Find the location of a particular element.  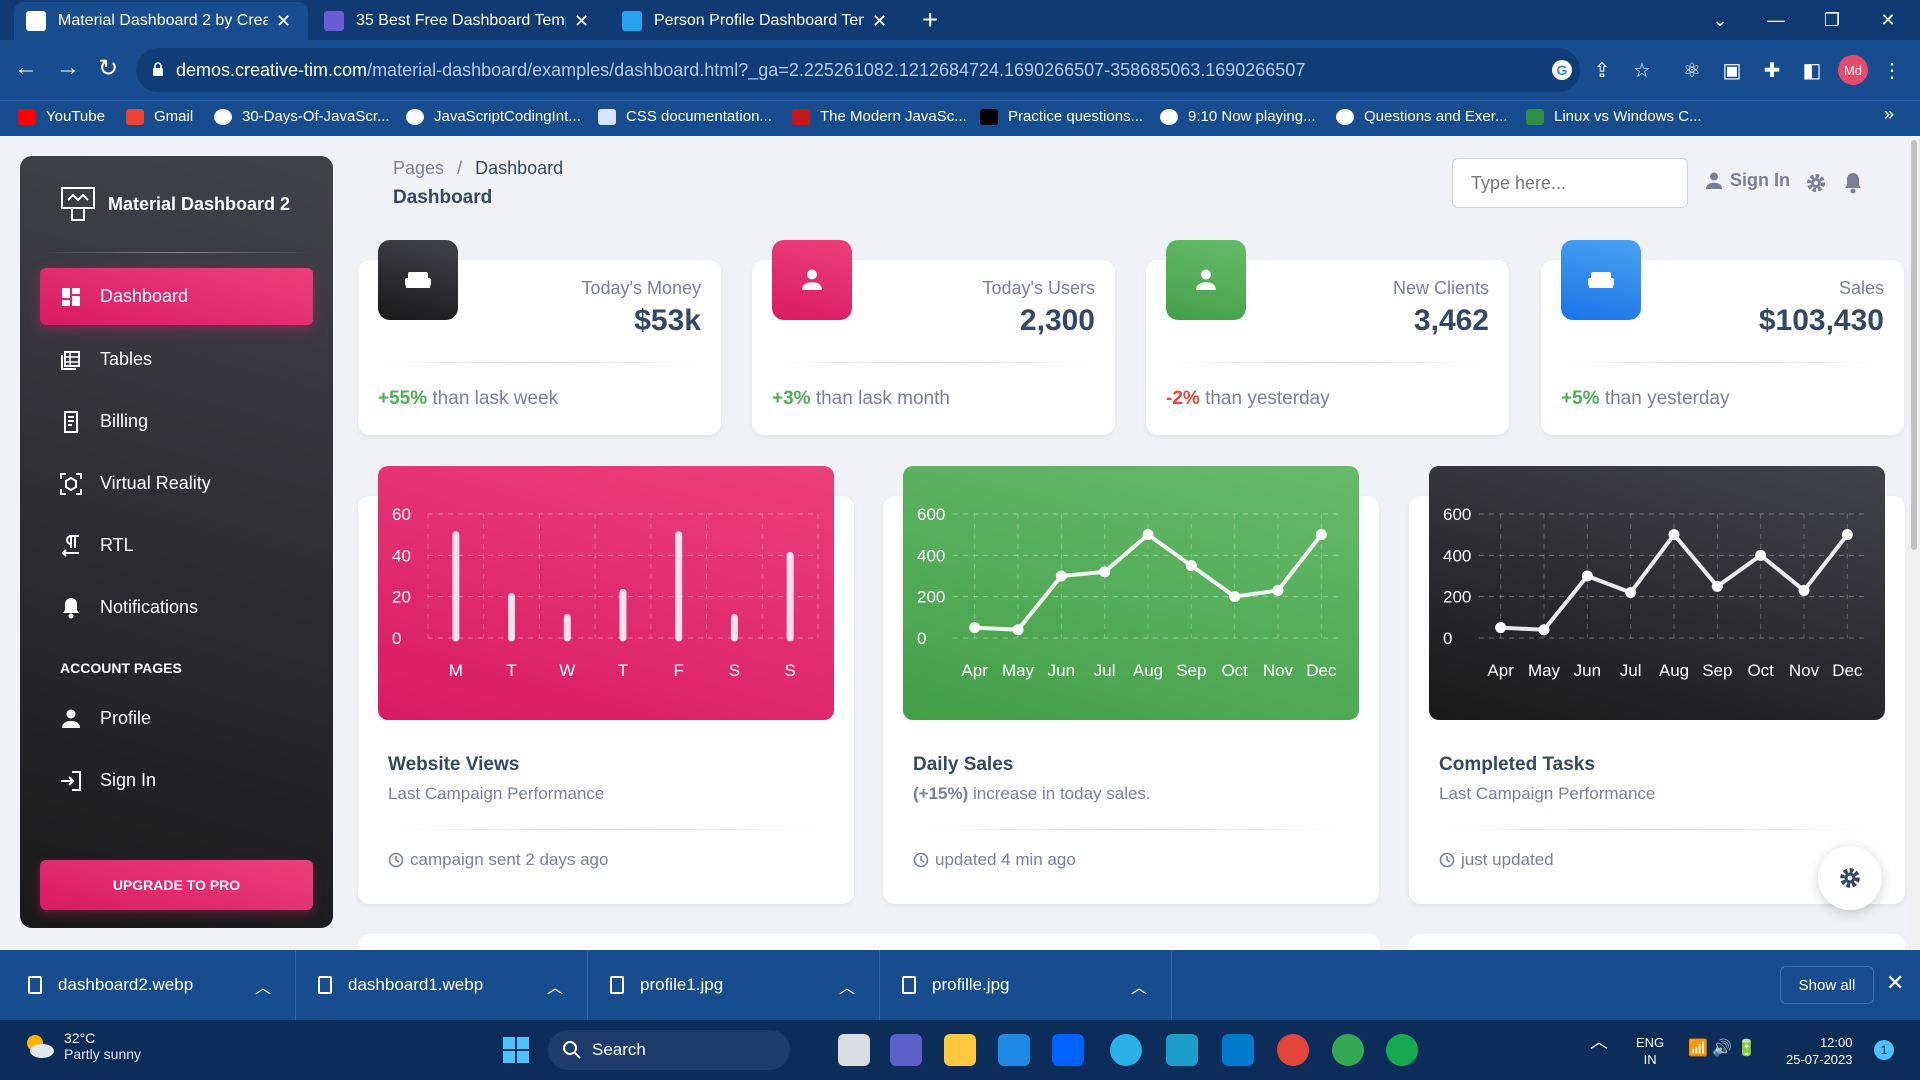

x-tick-label: Aug is located at coordinates (1674, 670).